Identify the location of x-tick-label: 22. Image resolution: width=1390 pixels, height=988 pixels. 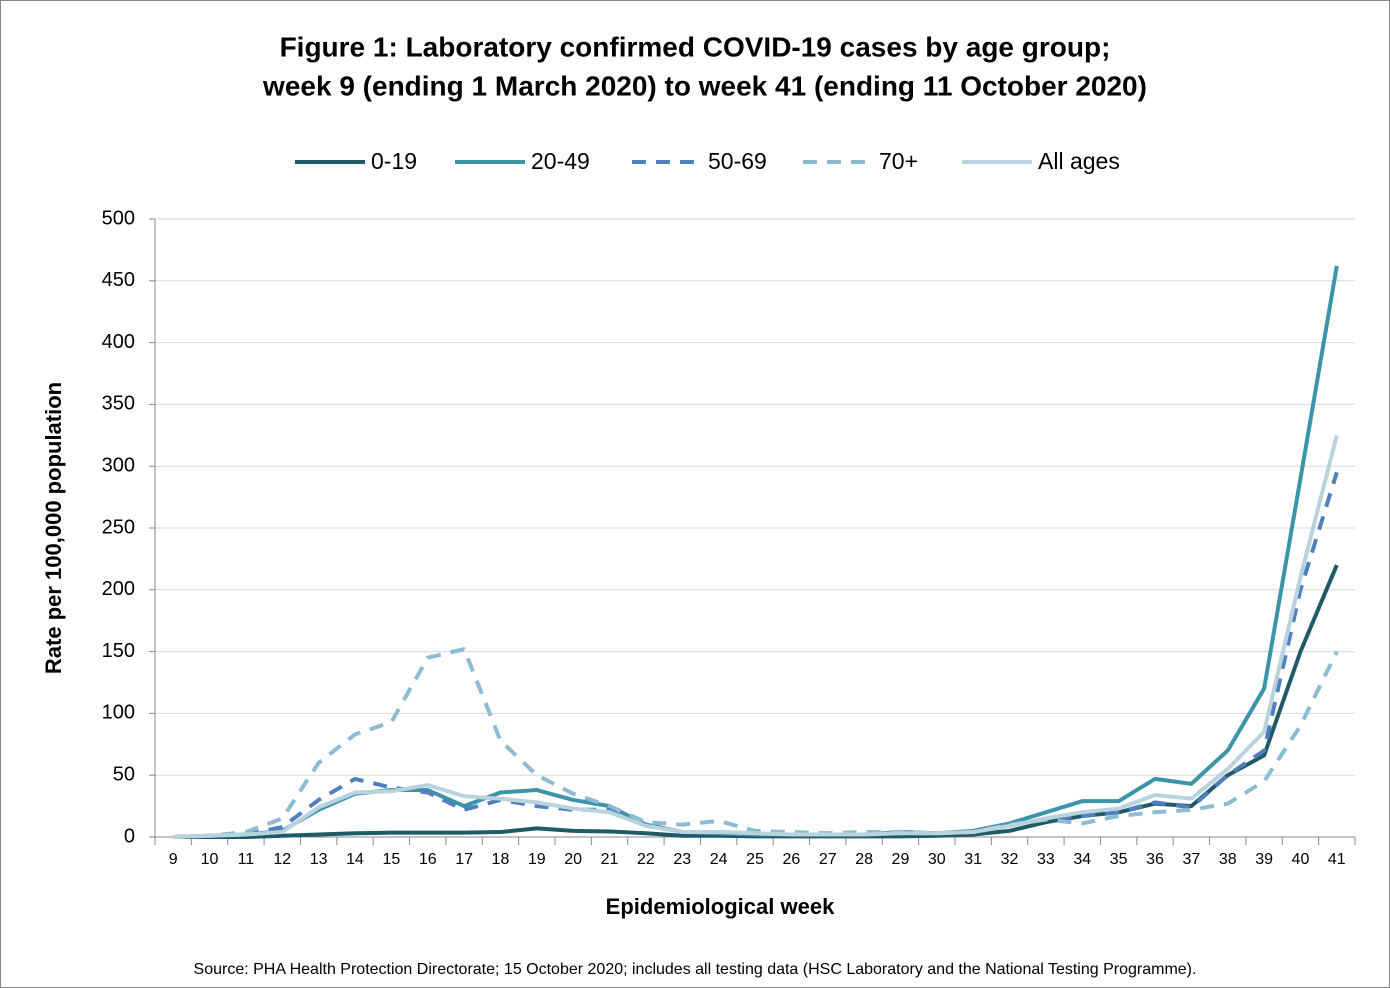
(646, 859).